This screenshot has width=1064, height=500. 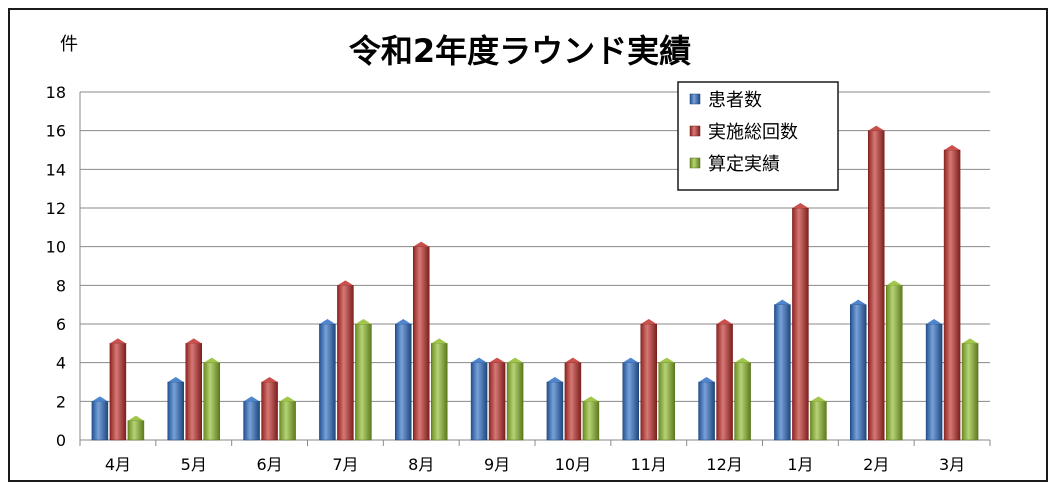 What do you see at coordinates (403, 380) in the screenshot?
I see `bar-患者数-8月` at bounding box center [403, 380].